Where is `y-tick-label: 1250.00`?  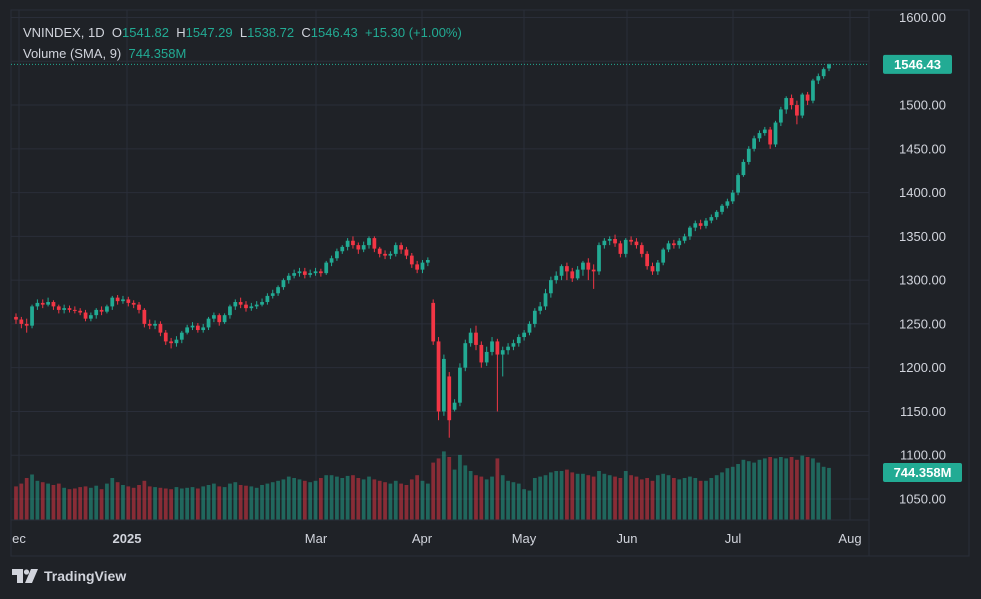 y-tick-label: 1250.00 is located at coordinates (922, 323).